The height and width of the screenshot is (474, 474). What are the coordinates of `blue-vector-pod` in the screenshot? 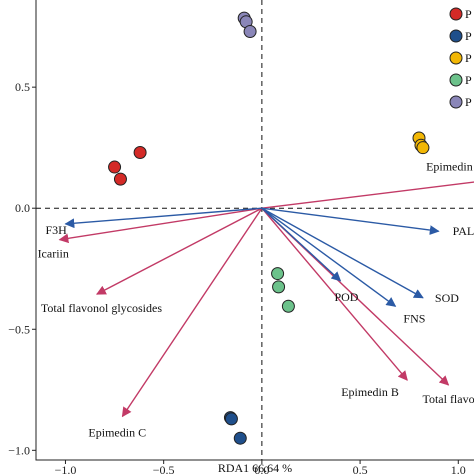 It's located at (301, 244).